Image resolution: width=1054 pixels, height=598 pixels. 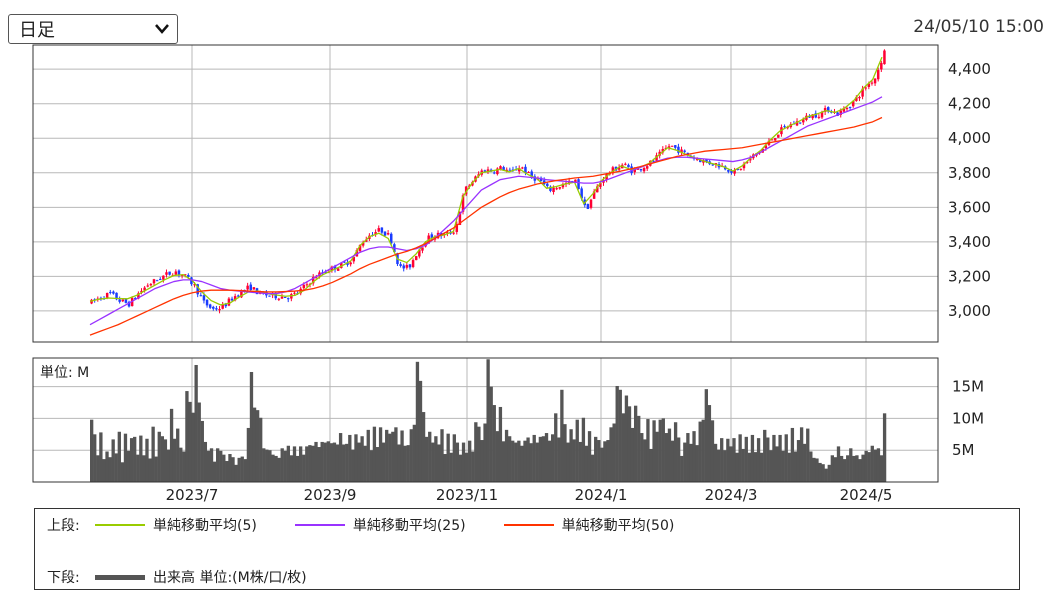 I want to click on x-tick-label: 2023/11, so click(x=467, y=495).